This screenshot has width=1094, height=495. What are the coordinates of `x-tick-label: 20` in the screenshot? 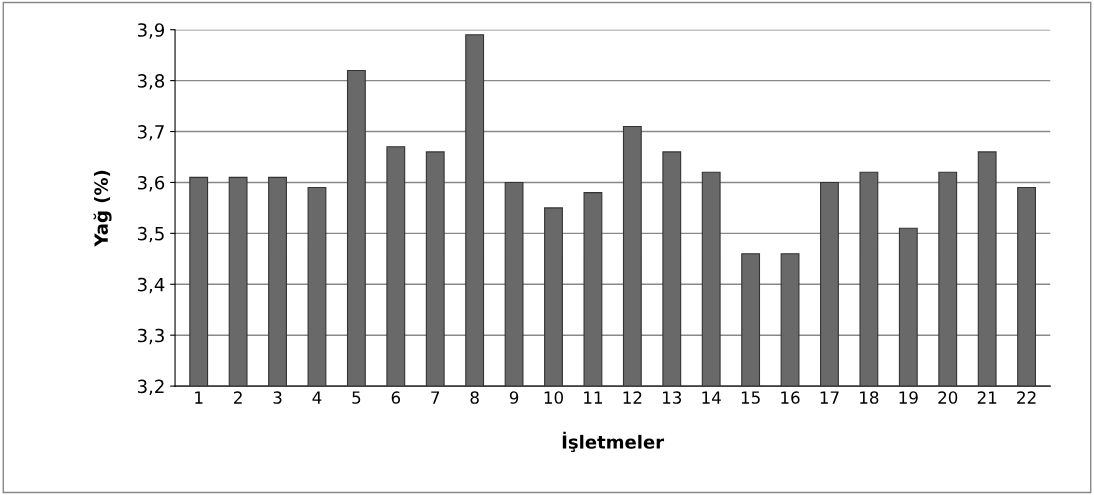 It's located at (948, 397).